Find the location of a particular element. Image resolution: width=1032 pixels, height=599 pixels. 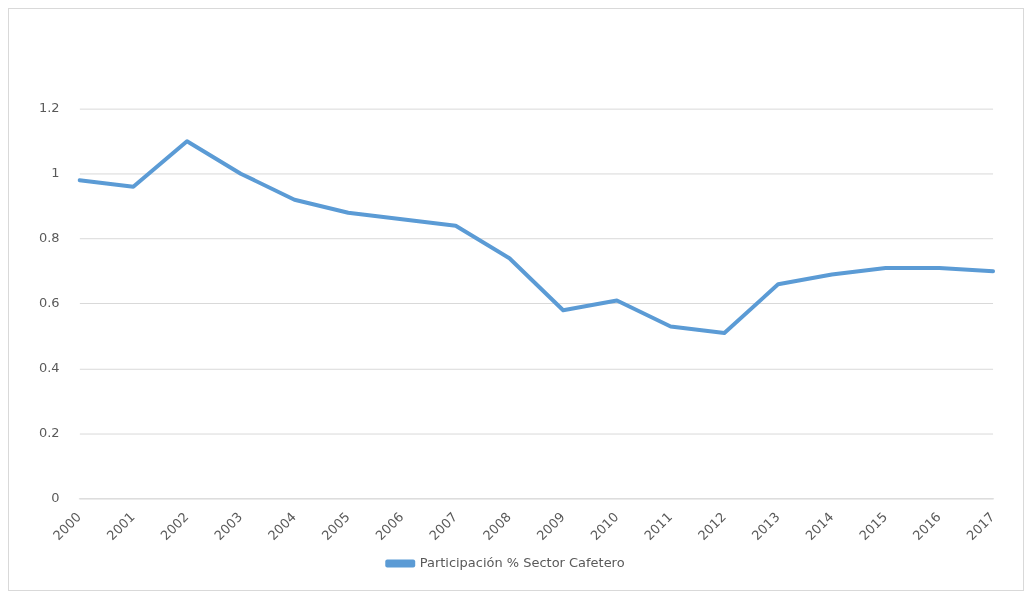

y-tick-label: 0.2 is located at coordinates (49, 433).